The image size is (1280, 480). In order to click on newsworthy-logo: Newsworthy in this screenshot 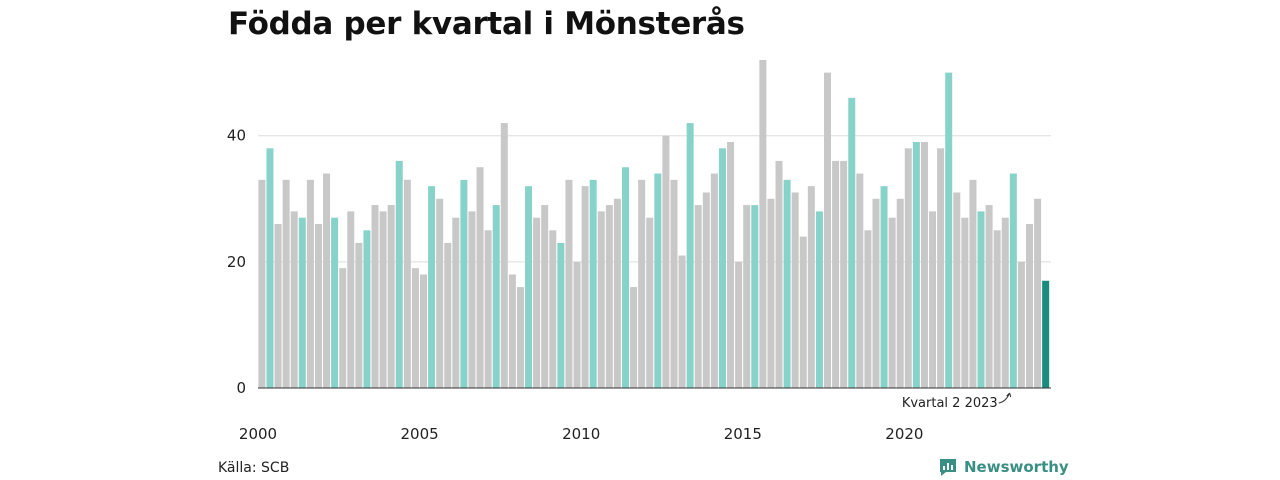, I will do `click(1003, 467)`.